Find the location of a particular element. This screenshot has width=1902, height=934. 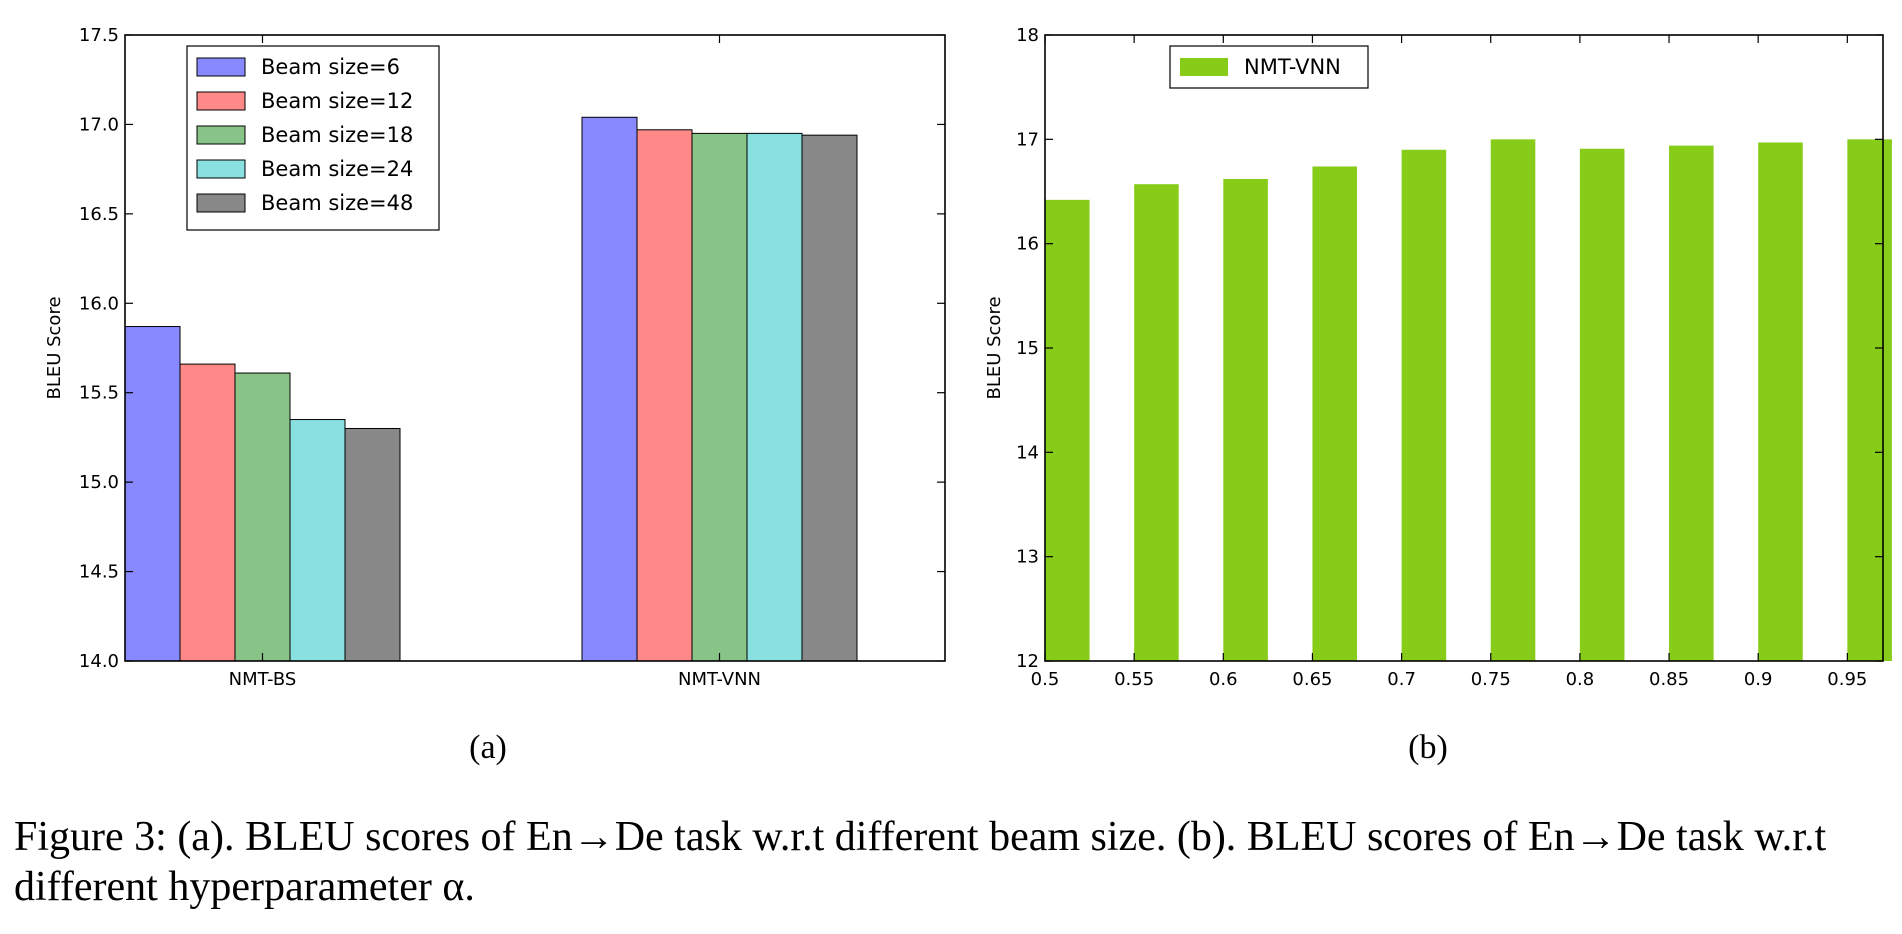

x-tick-label: 0.75 is located at coordinates (1491, 679).